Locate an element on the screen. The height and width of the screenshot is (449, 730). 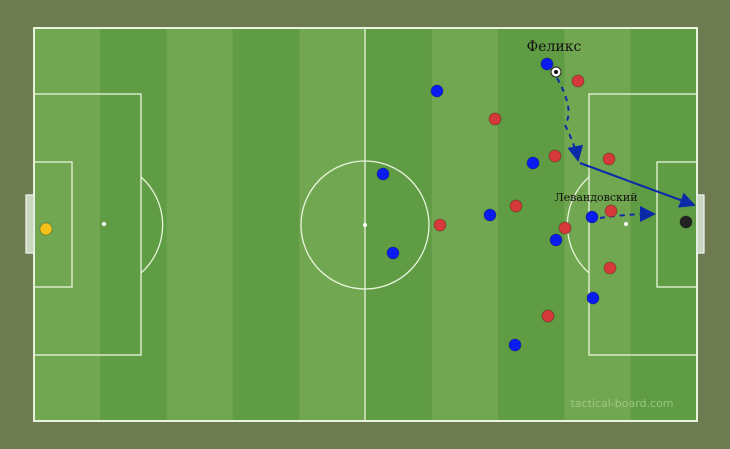
ball is located at coordinates (556, 72).